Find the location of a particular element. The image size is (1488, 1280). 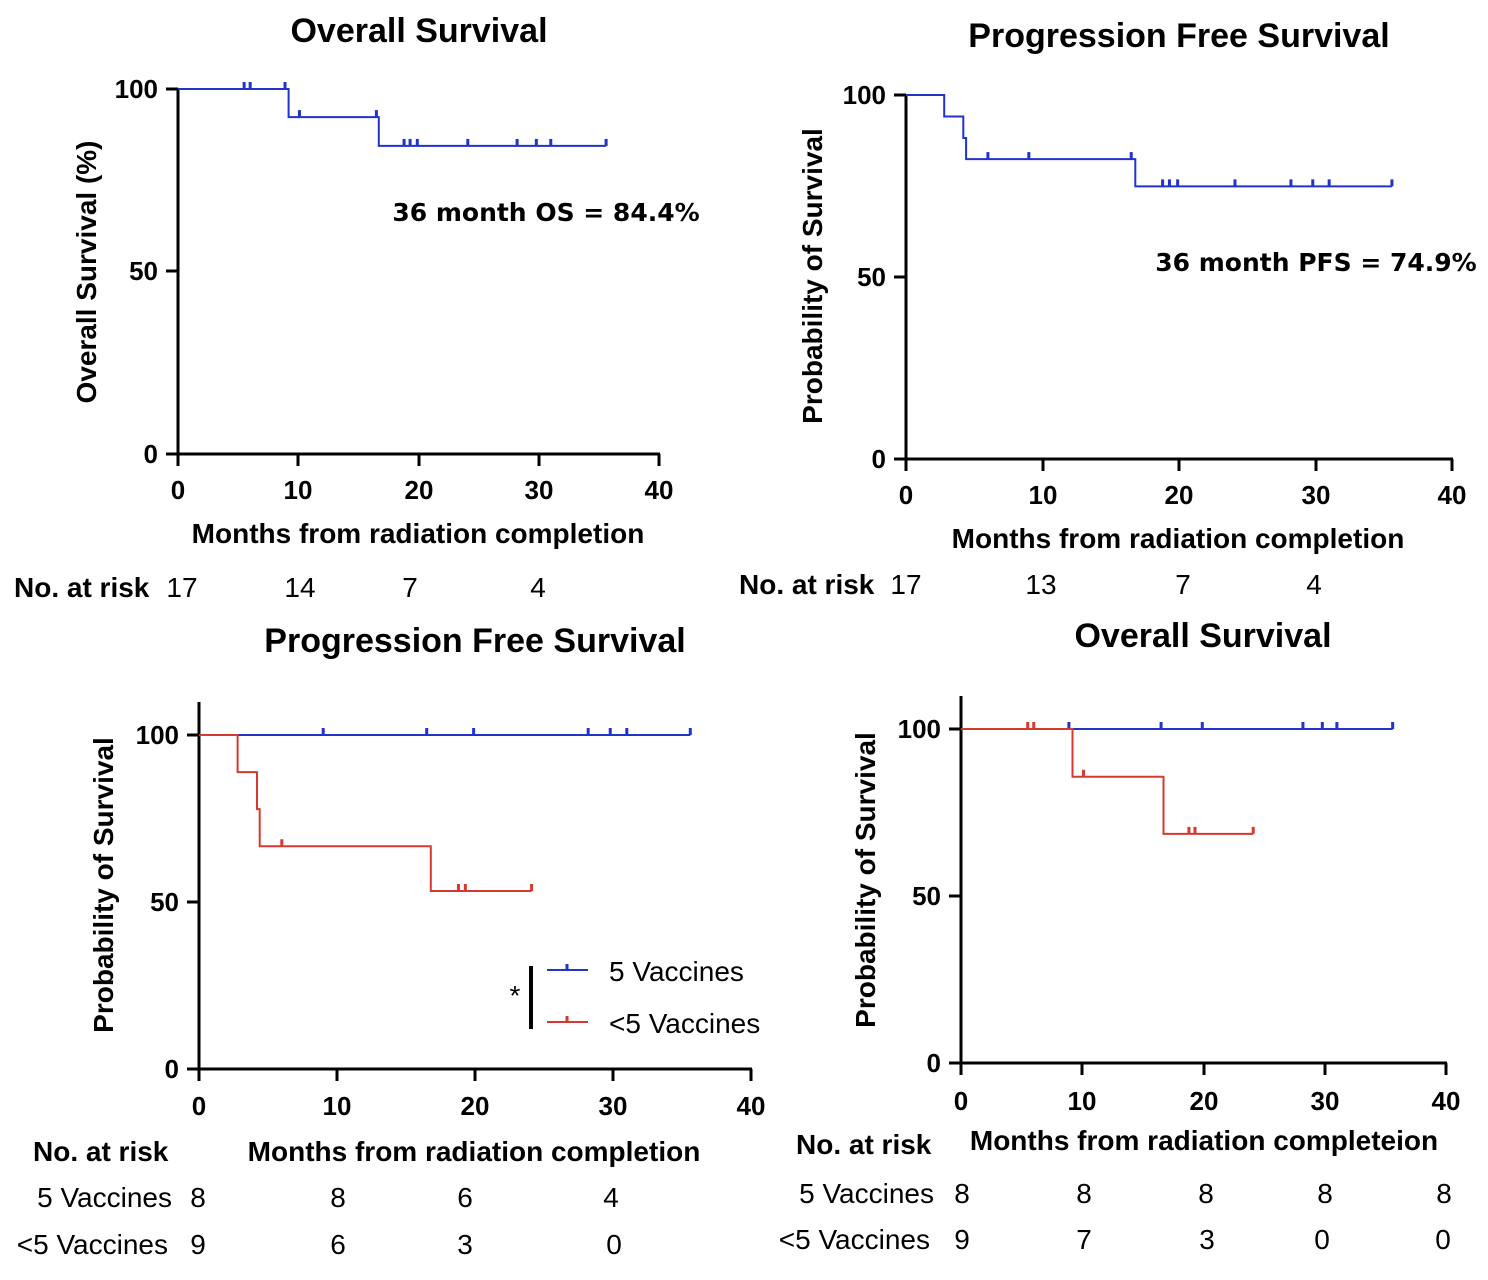

survival-curve--5-vaccines is located at coordinates (365, 813).